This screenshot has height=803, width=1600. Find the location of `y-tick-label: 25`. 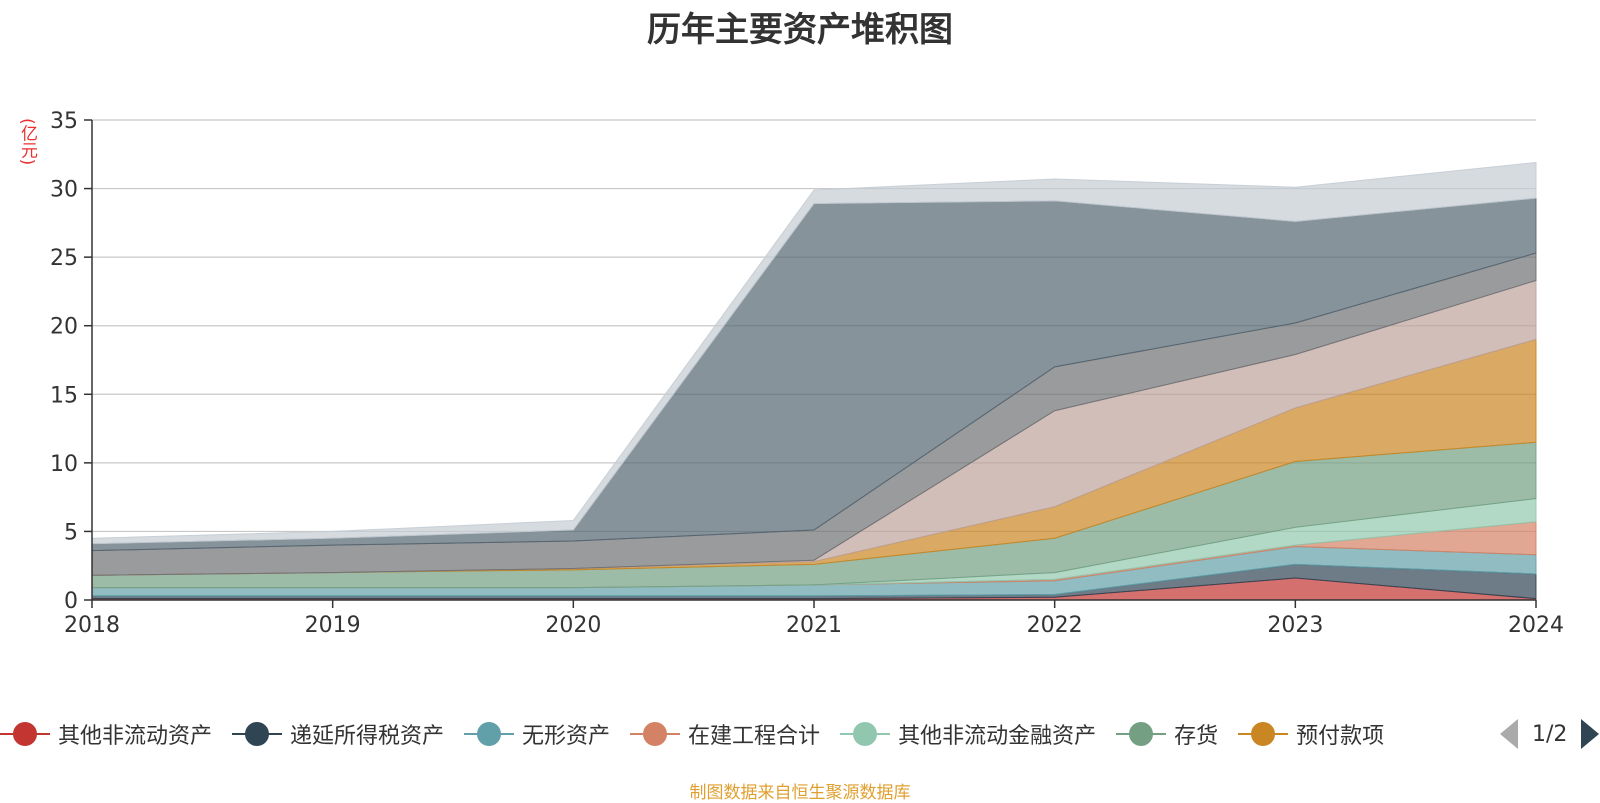

y-tick-label: 25 is located at coordinates (64, 258).